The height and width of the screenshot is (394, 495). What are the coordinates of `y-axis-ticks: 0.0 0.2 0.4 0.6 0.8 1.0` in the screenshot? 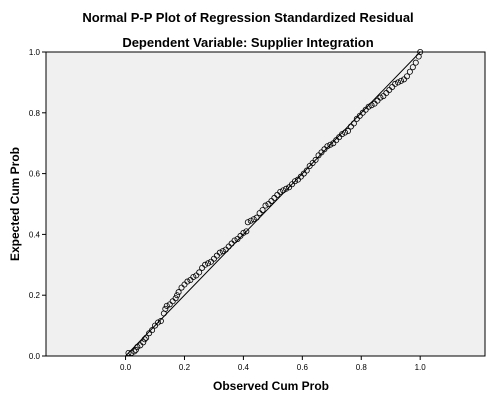 It's located at (37, 204).